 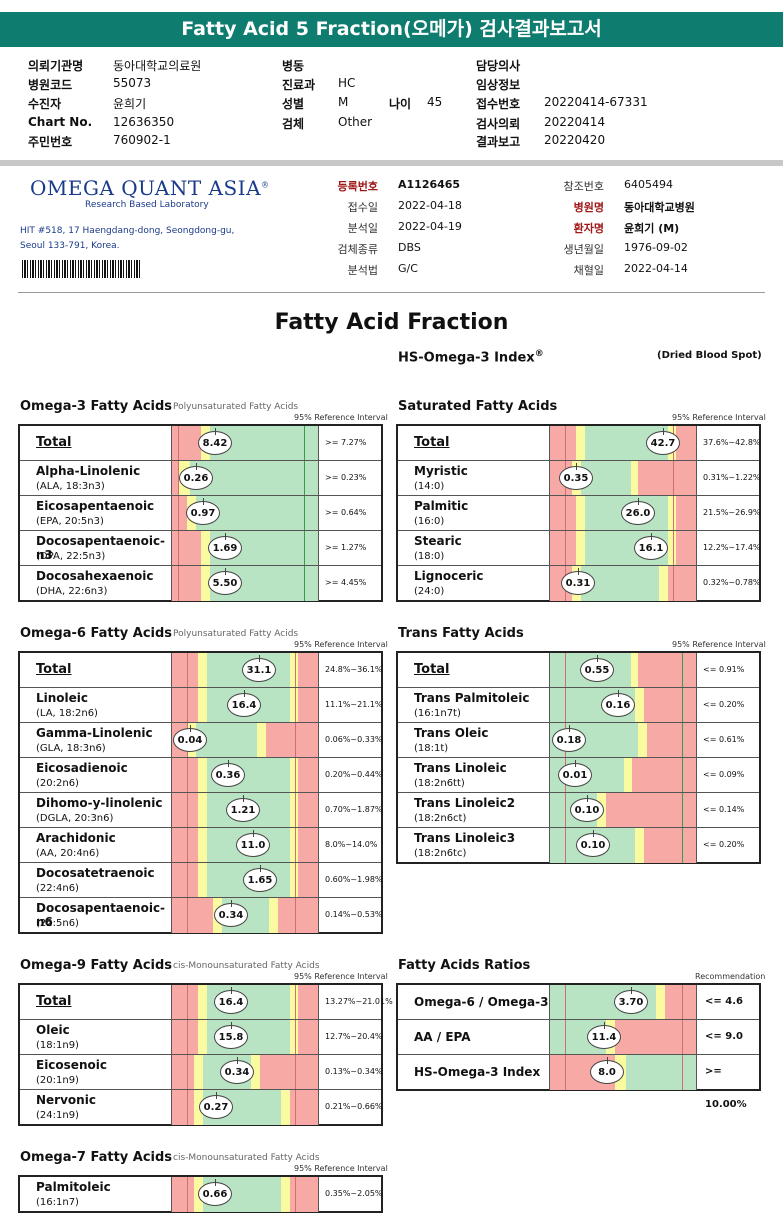 I want to click on analyte-code: (18:0), so click(x=429, y=556).